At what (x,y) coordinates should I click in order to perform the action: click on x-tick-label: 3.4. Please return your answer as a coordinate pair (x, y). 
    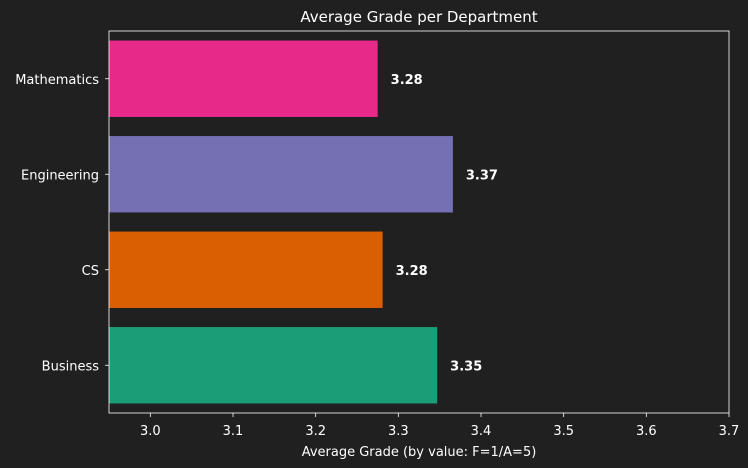
    Looking at the image, I should click on (481, 431).